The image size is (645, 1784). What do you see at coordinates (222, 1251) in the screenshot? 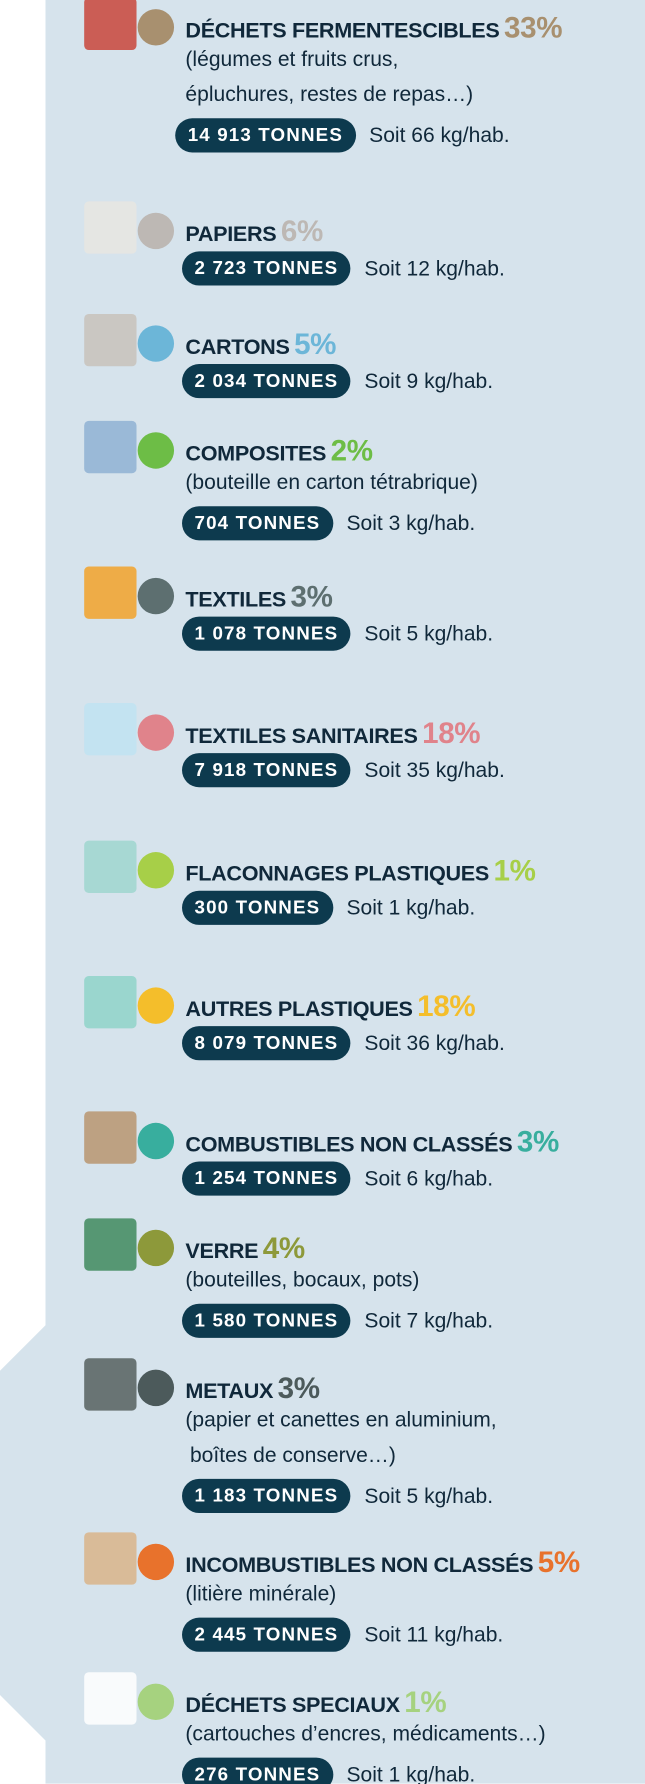
I see `category-name: VERRE` at bounding box center [222, 1251].